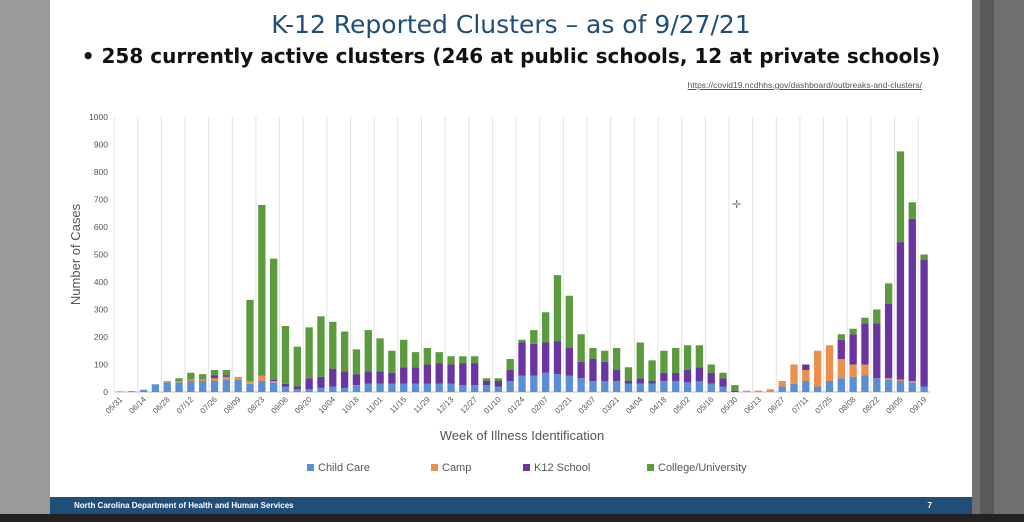 The height and width of the screenshot is (522, 1024). What do you see at coordinates (723, 375) in the screenshot?
I see `bar-segment: 05/23 College/University: 20` at bounding box center [723, 375].